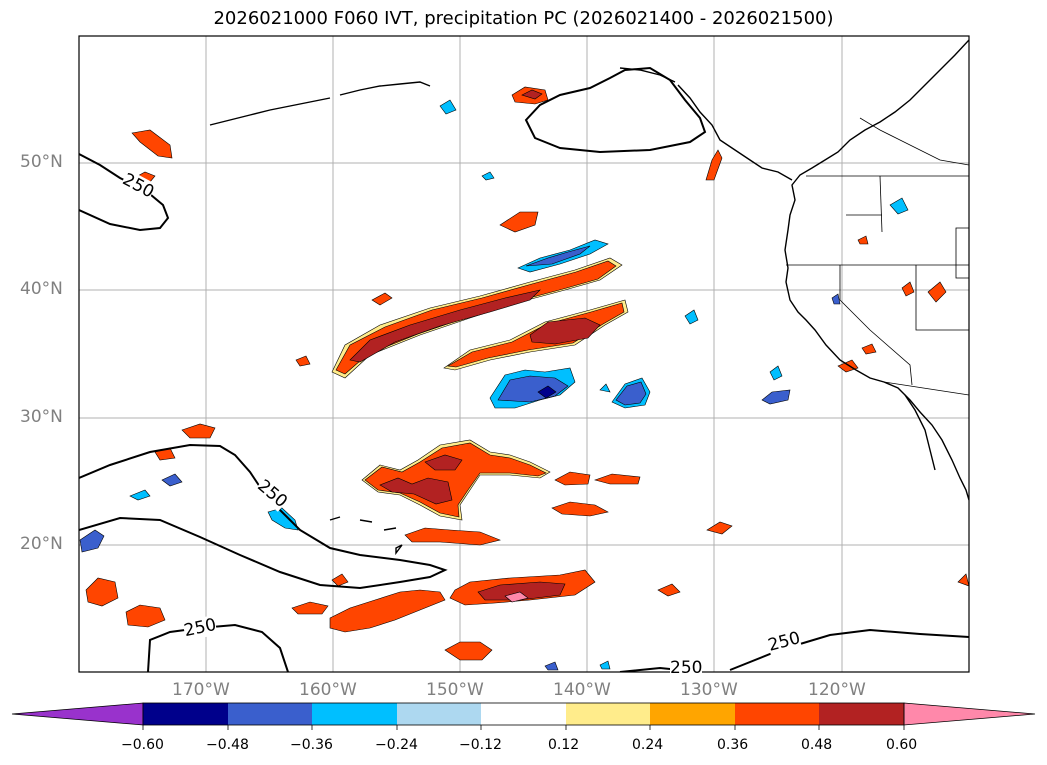 The width and height of the screenshot is (1047, 765). I want to click on lat-label-20: 20°N, so click(41, 544).